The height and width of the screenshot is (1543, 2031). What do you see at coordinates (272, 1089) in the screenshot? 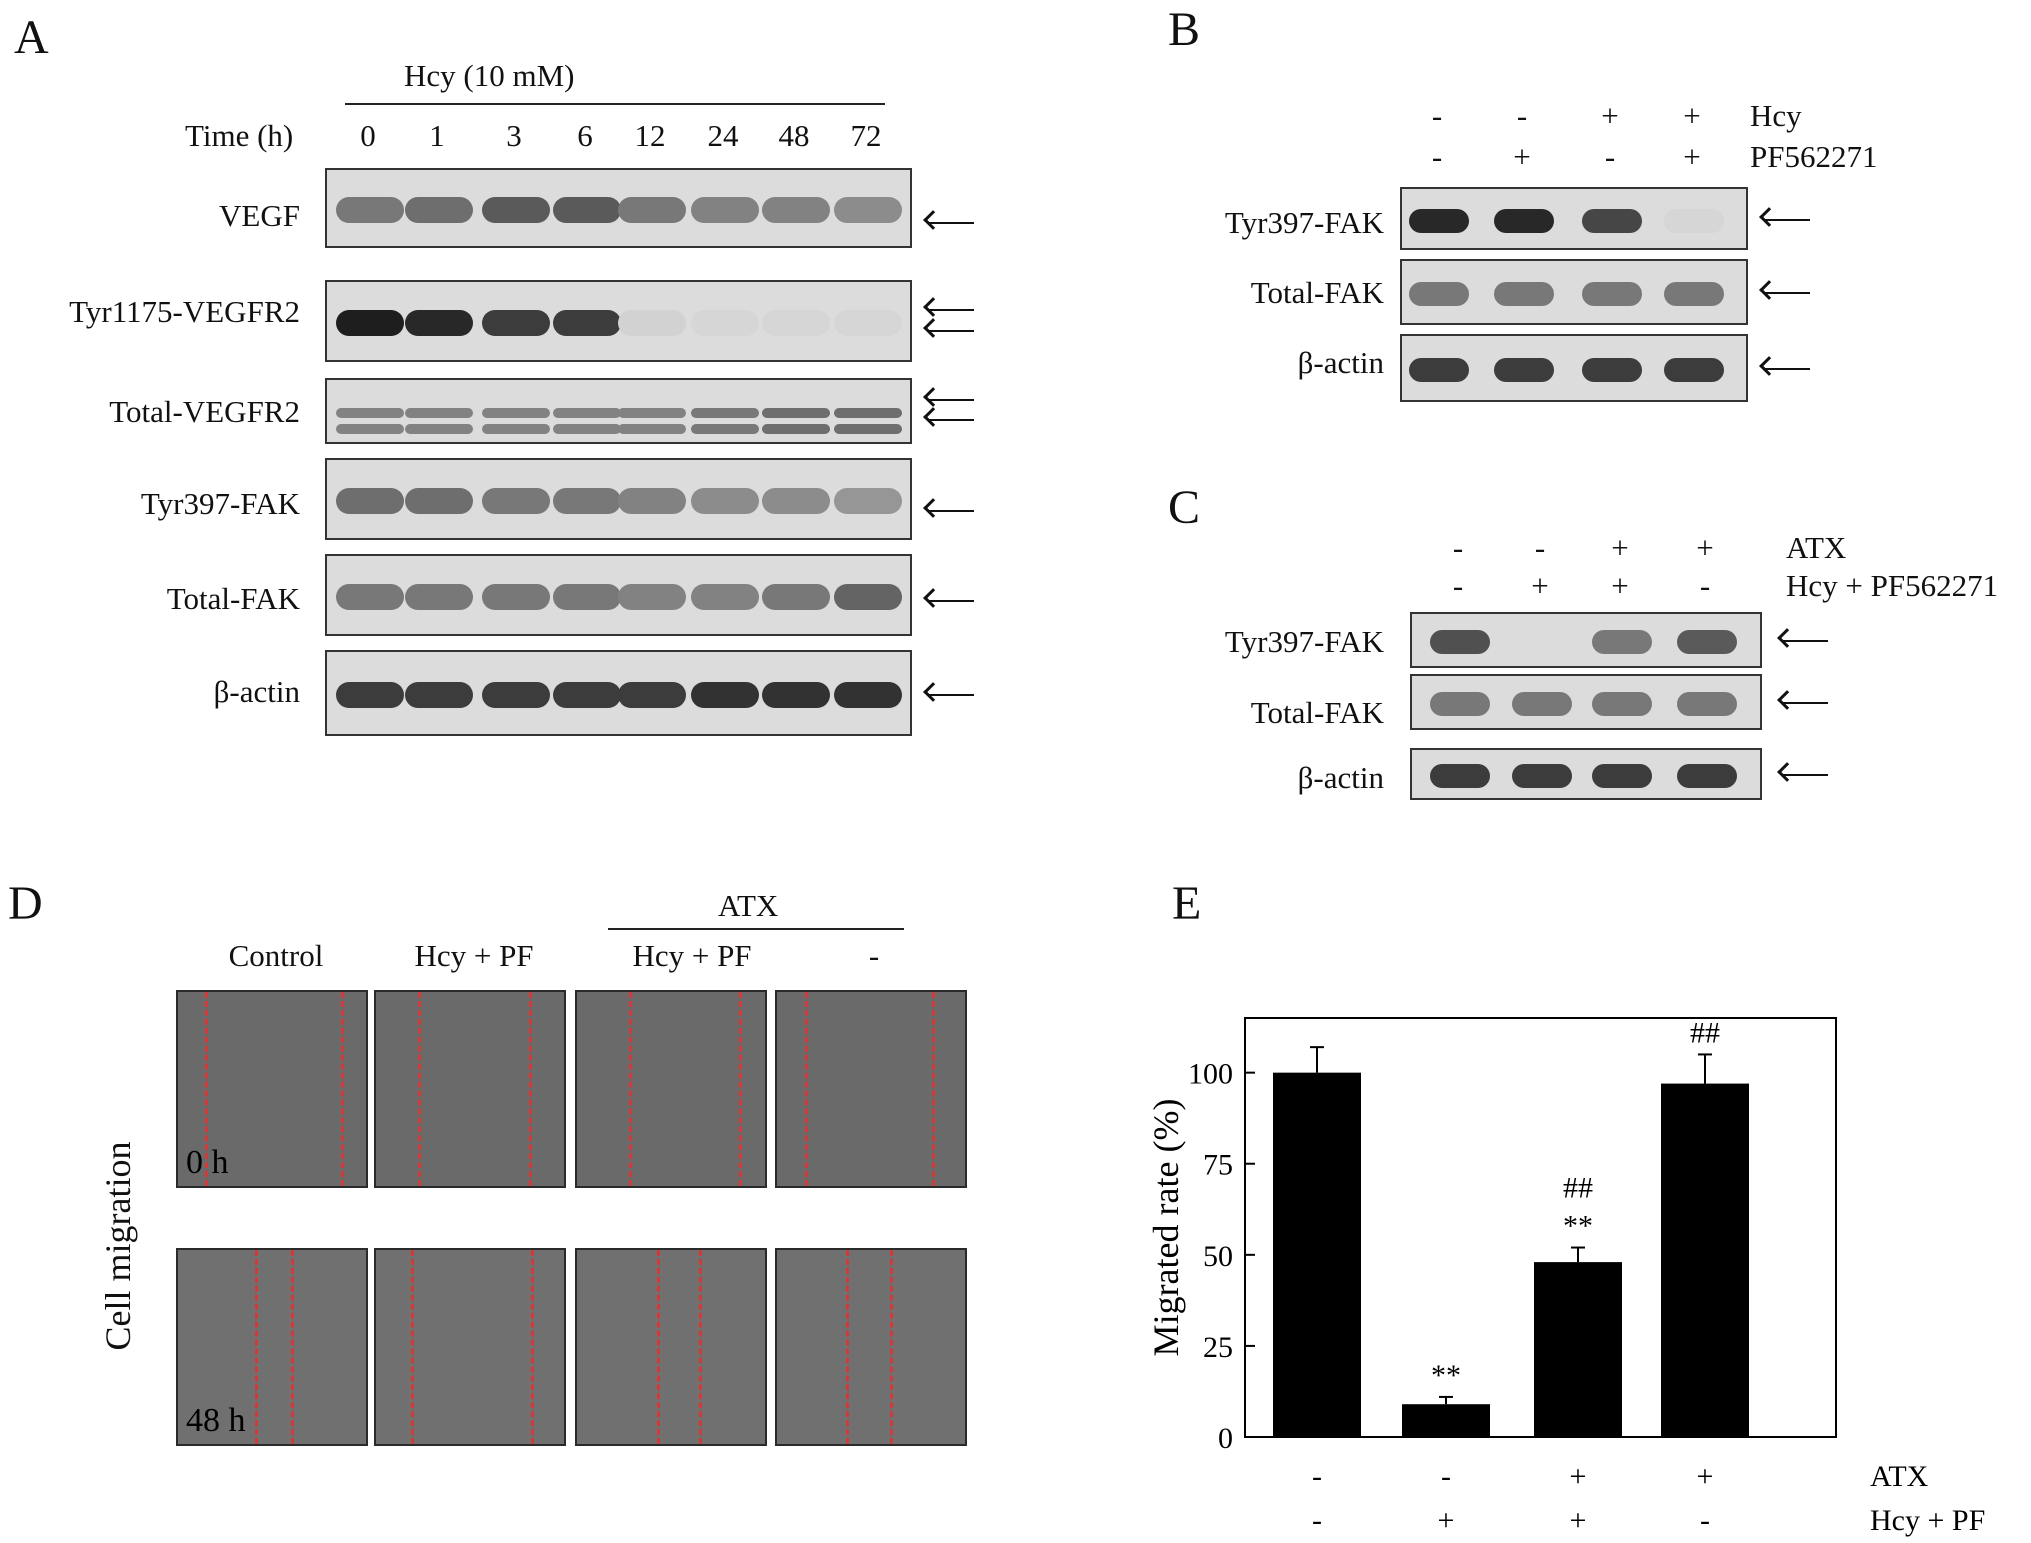
I see `migration-image-0h: 0 h` at bounding box center [272, 1089].